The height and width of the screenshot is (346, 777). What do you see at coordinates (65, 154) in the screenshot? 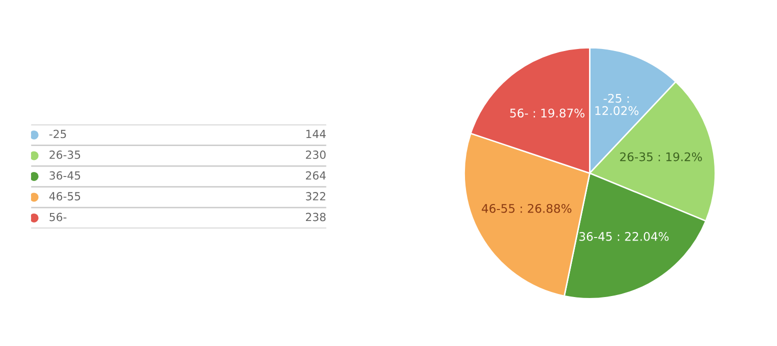
I see `legend-label: 26-35` at bounding box center [65, 154].